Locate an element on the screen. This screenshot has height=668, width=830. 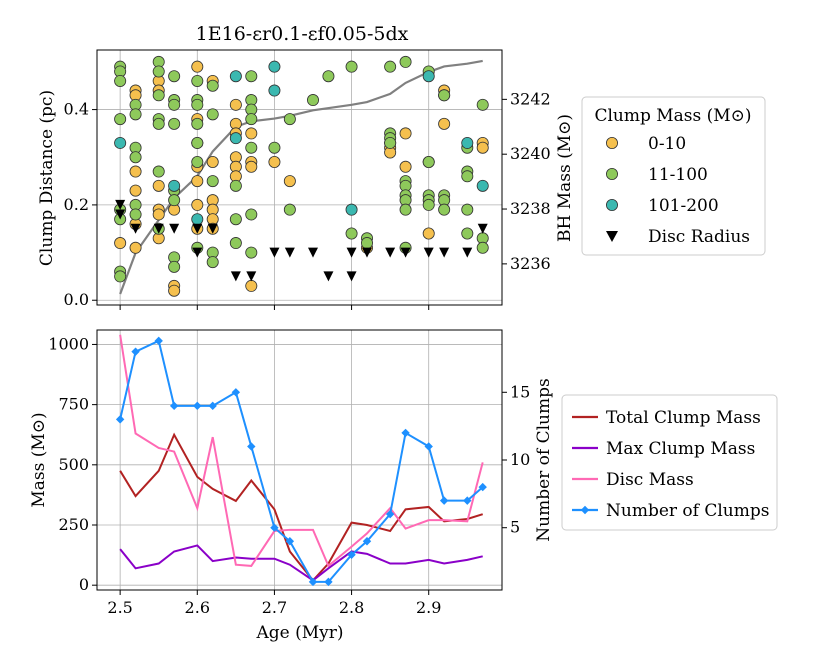
bottom-left-ticks: 0 250 500 750 1000 is located at coordinates (72, 464).